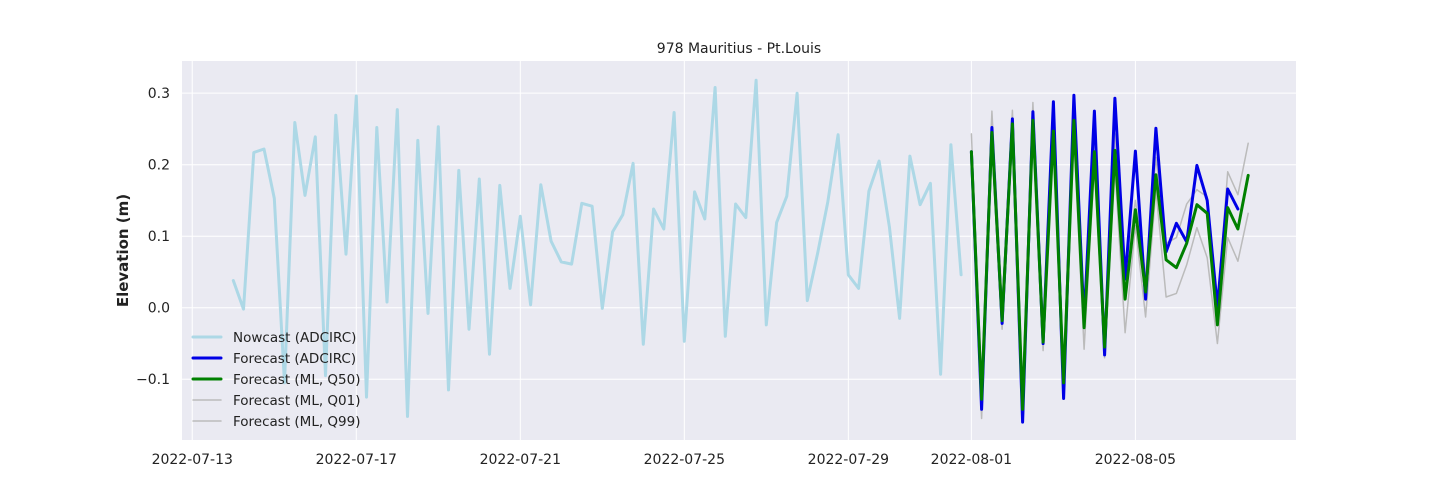 The height and width of the screenshot is (504, 1440). I want to click on x-tick-label: 2022-07-25, so click(684, 460).